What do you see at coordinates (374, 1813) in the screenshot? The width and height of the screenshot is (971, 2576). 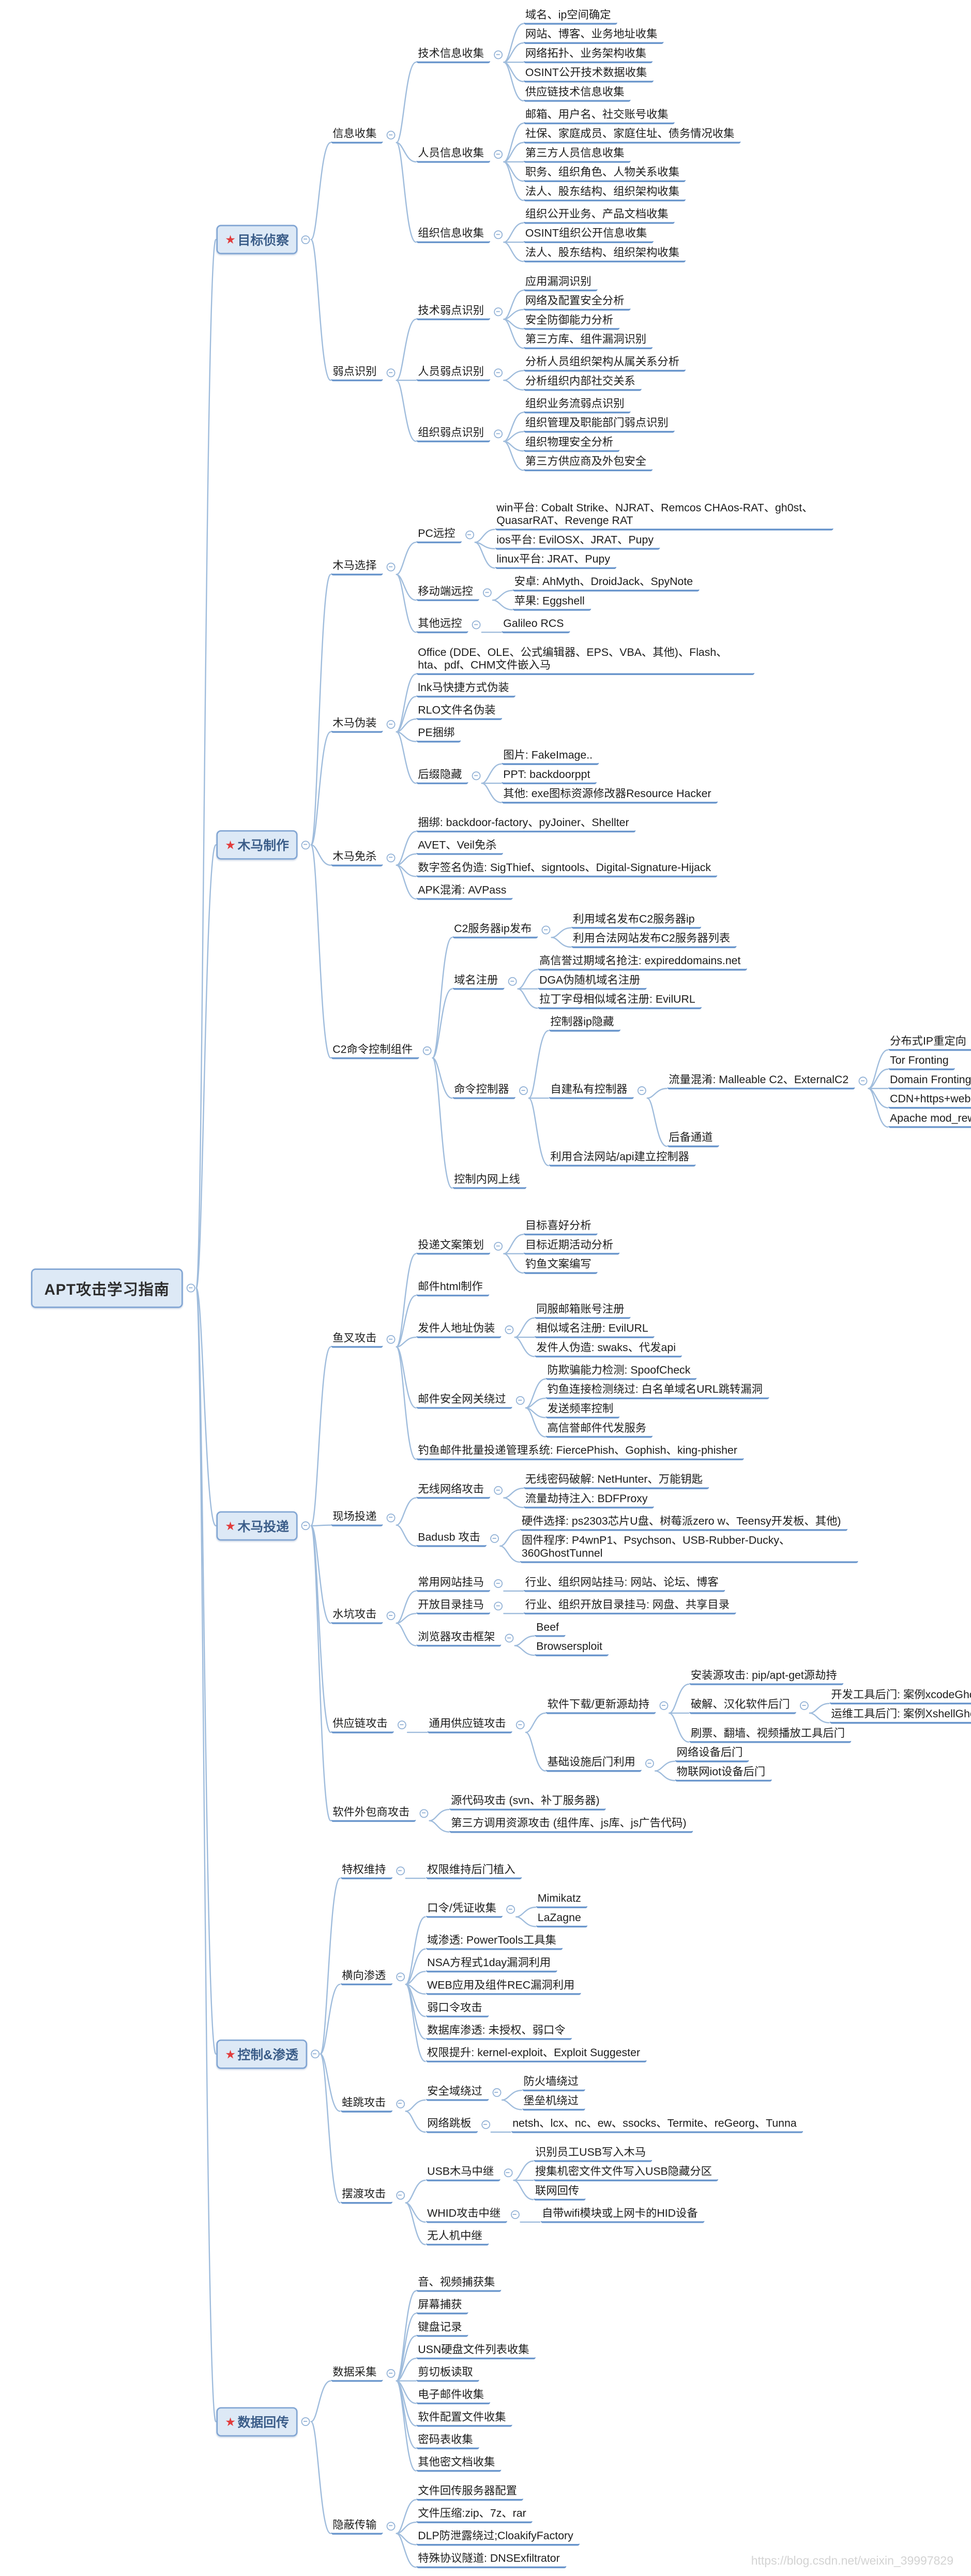 I see `topic-软件外包商攻击: 软件外包商攻击` at bounding box center [374, 1813].